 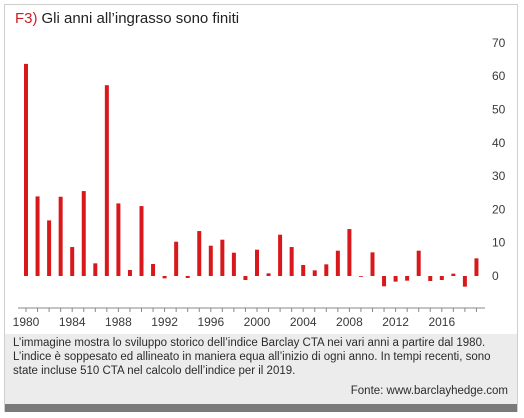 I want to click on bar-2005, so click(x=314, y=273).